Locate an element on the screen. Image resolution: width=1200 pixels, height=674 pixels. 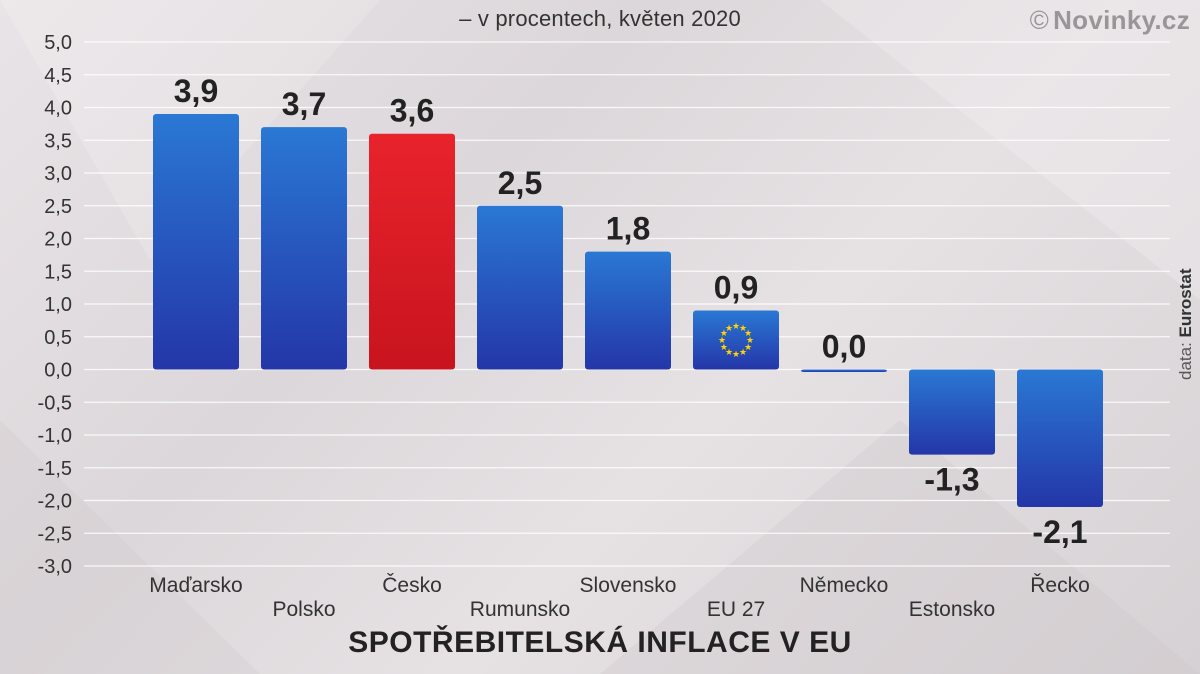
y-tick-label: 4,0 is located at coordinates (58, 109).